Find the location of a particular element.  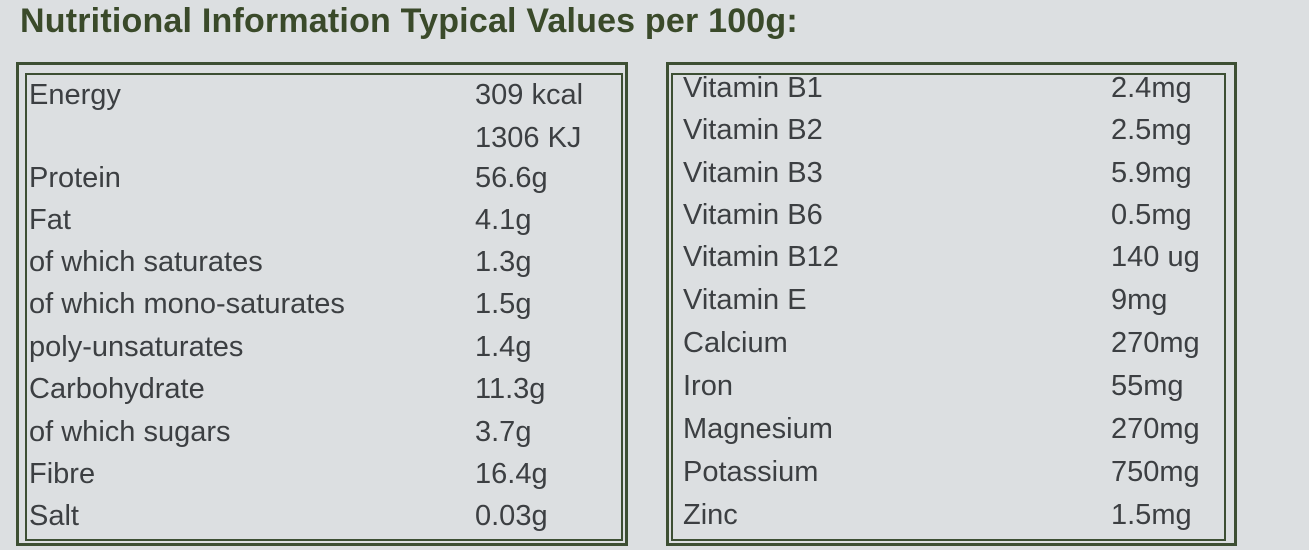

row-label: Vitamin B12 is located at coordinates (761, 257).